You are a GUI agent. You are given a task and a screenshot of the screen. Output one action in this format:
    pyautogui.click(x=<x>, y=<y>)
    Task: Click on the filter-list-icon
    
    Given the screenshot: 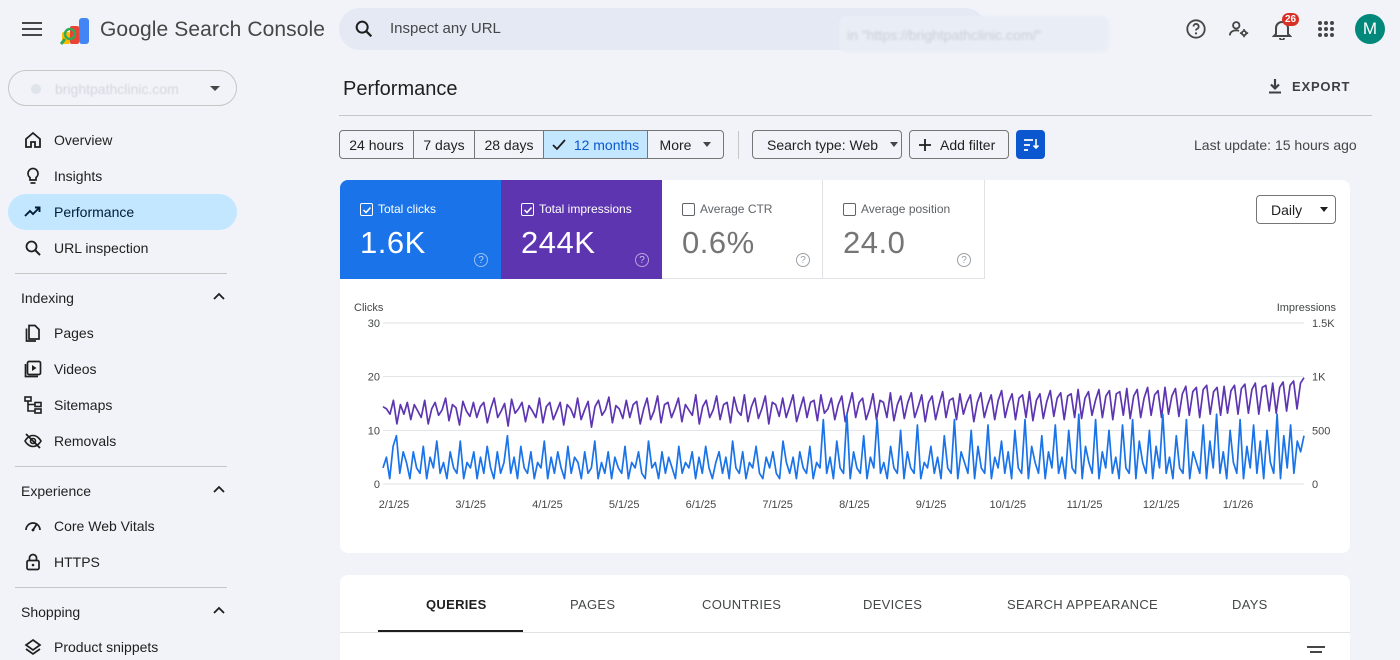 What is the action you would take?
    pyautogui.click(x=1031, y=144)
    